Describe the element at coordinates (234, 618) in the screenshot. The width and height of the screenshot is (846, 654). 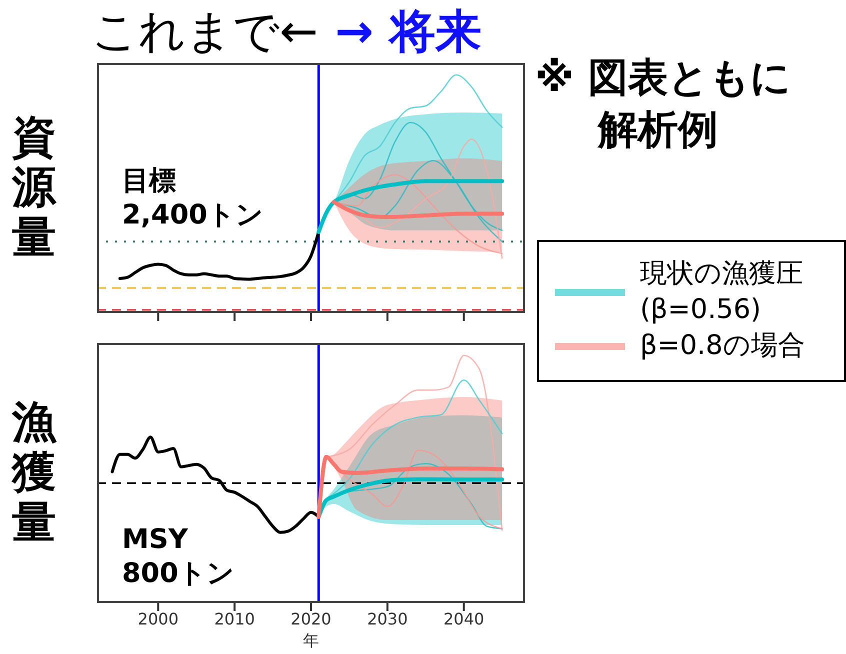
I see `x-tick-label: 2010` at that location.